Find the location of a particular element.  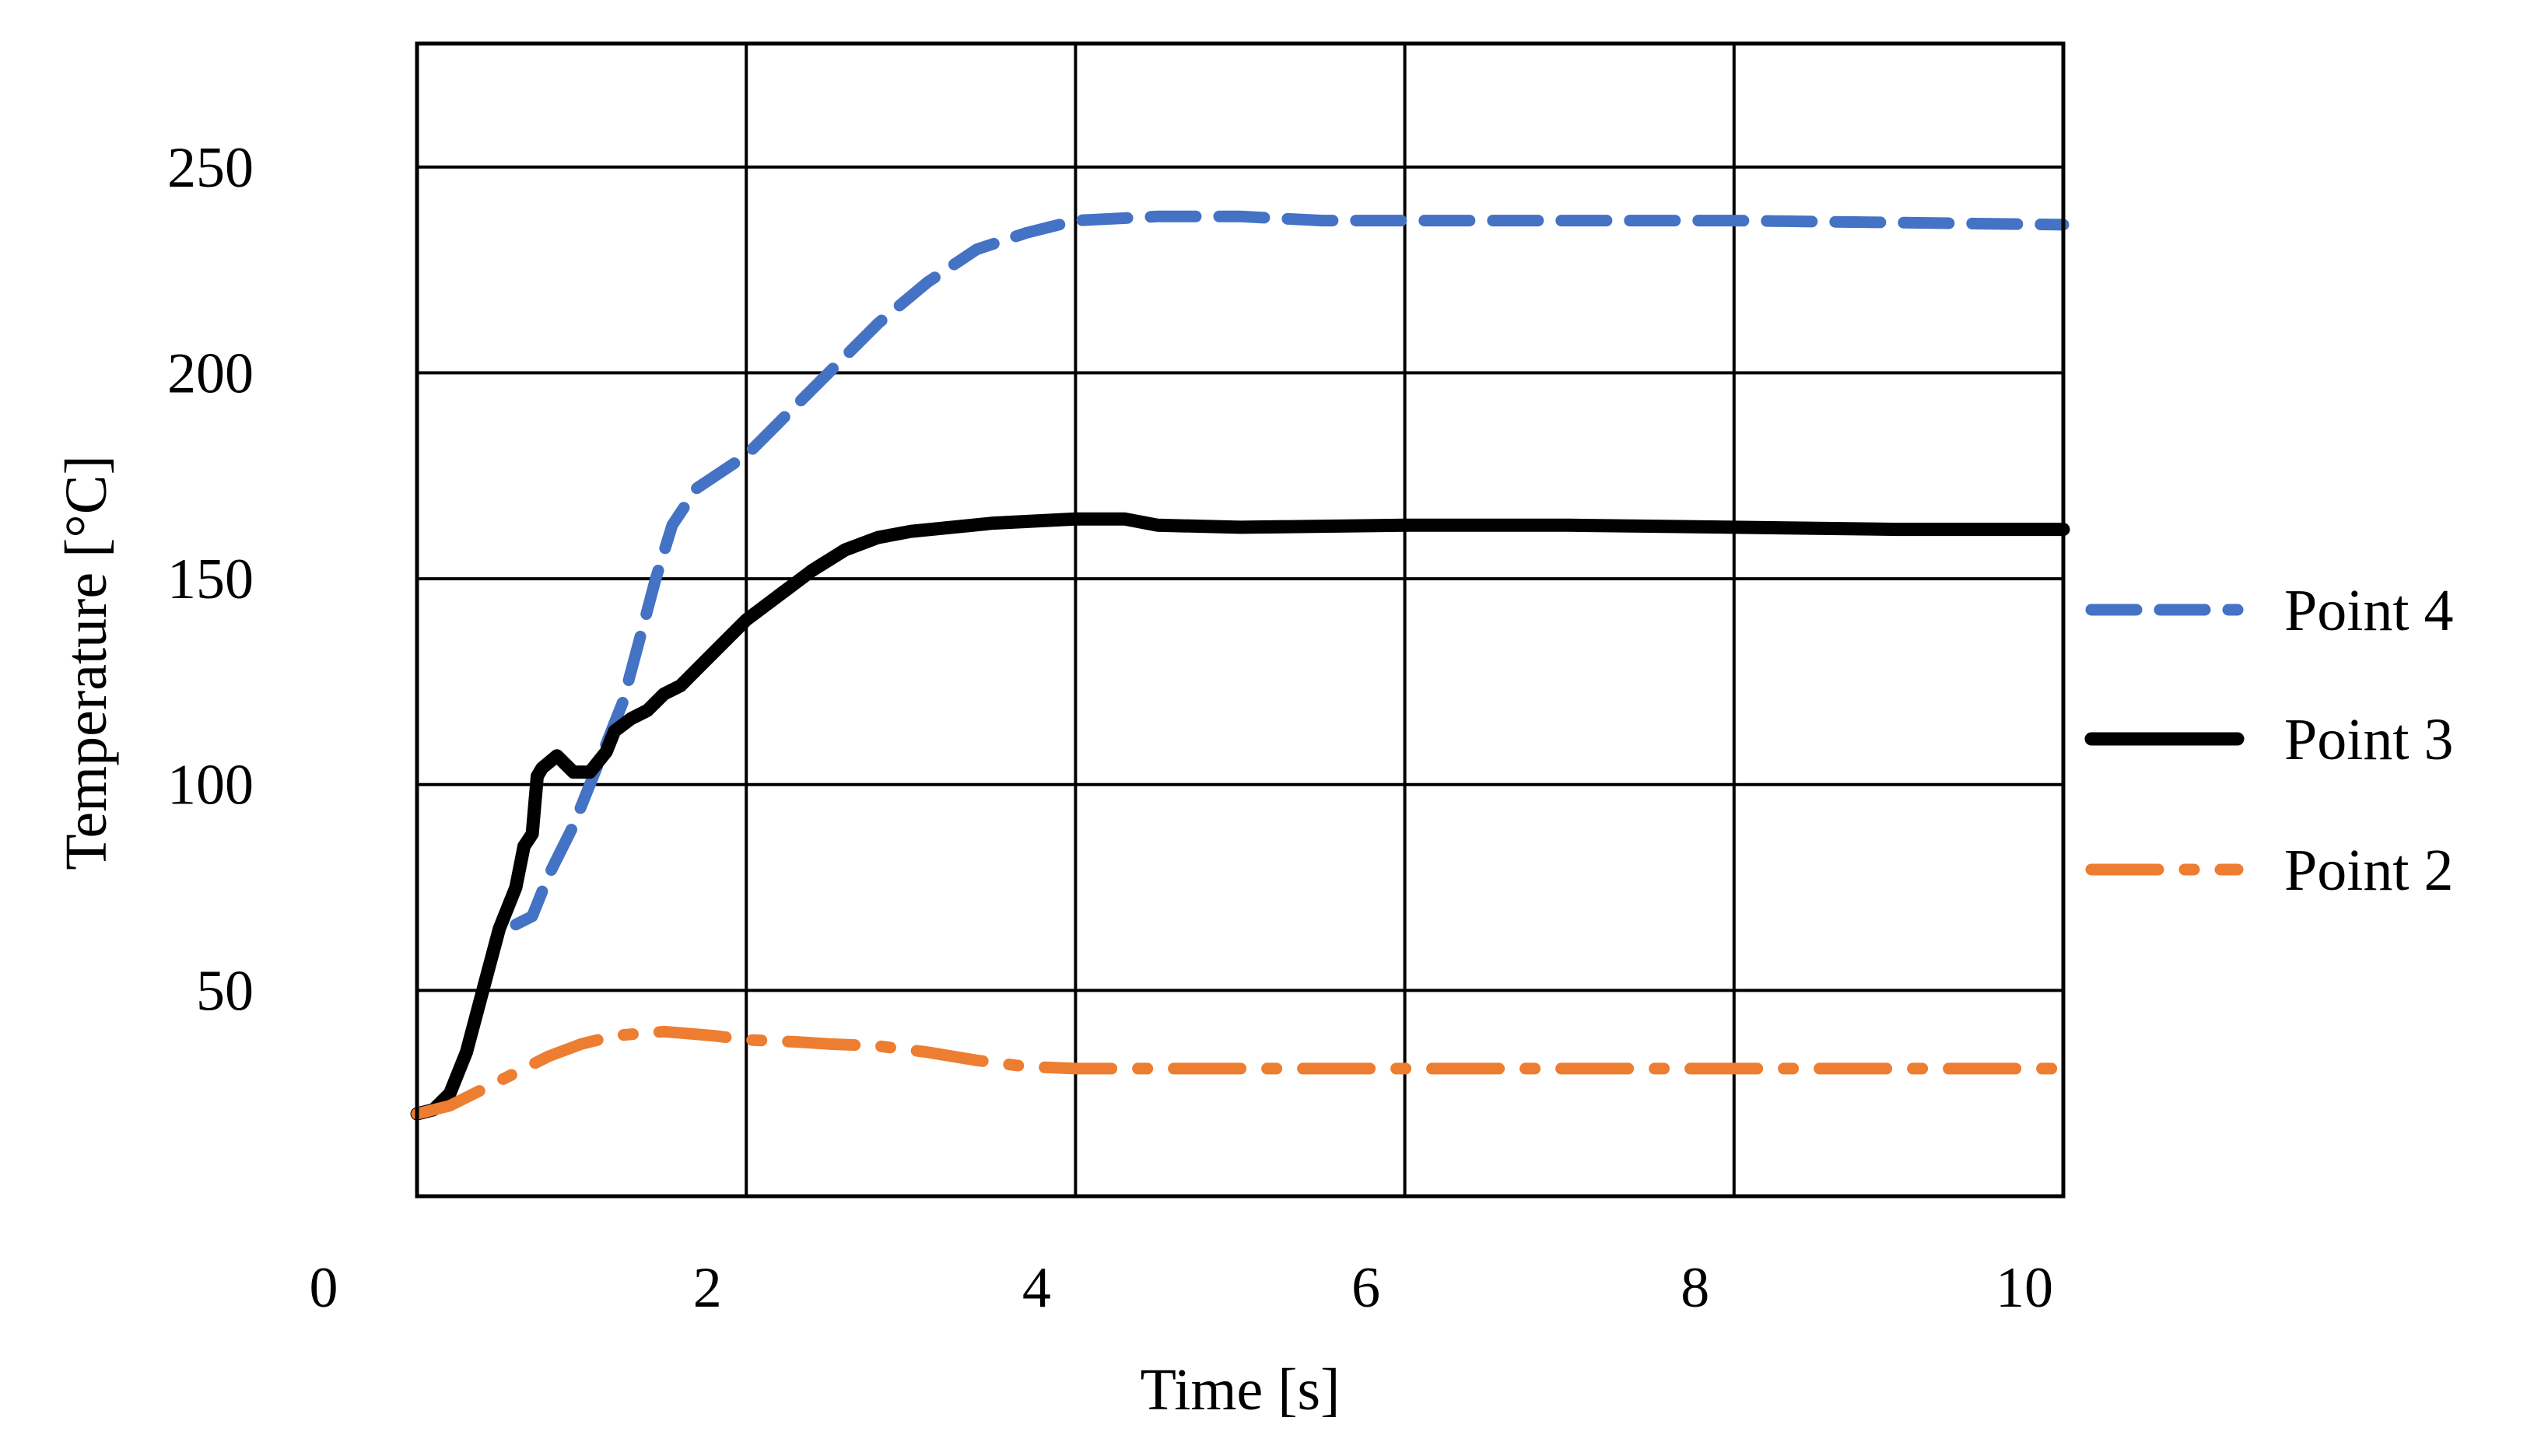

y-tick-label: 50 is located at coordinates (225, 991).